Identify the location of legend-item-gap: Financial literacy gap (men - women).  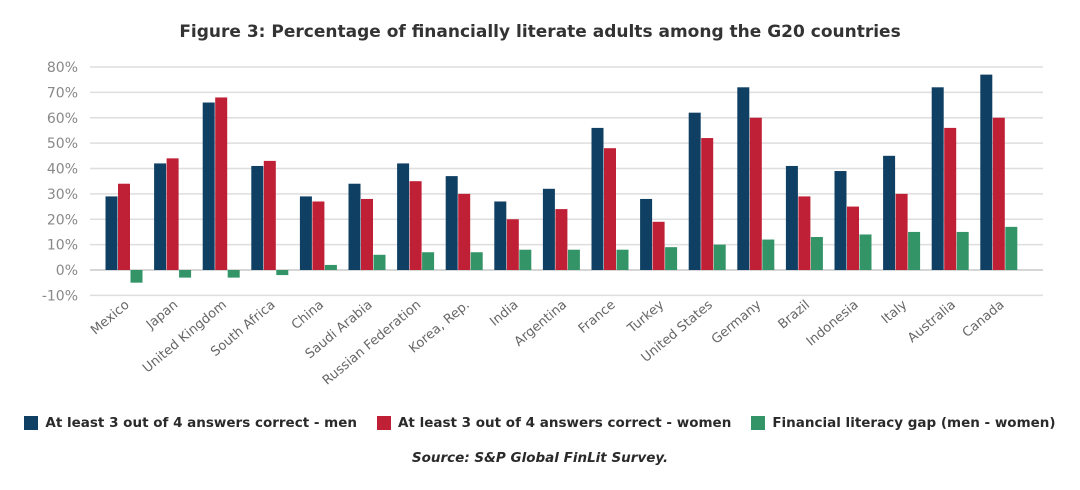
(903, 423).